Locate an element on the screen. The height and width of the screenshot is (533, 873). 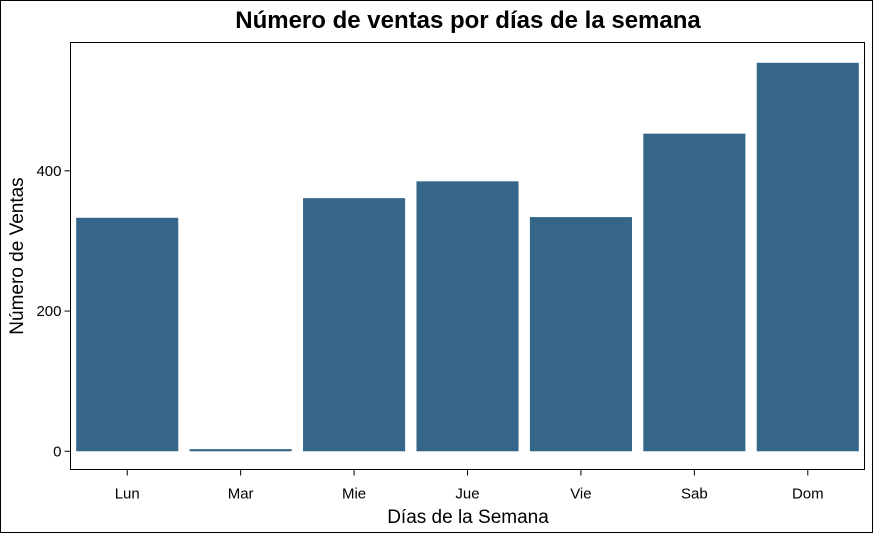
x-axis: Lun Mar Mie Jue Vie Sab Dom is located at coordinates (469, 486).